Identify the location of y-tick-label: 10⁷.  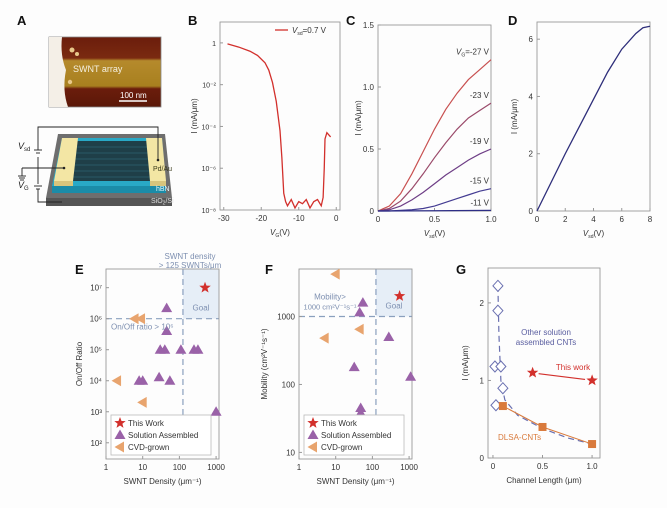
(96, 288).